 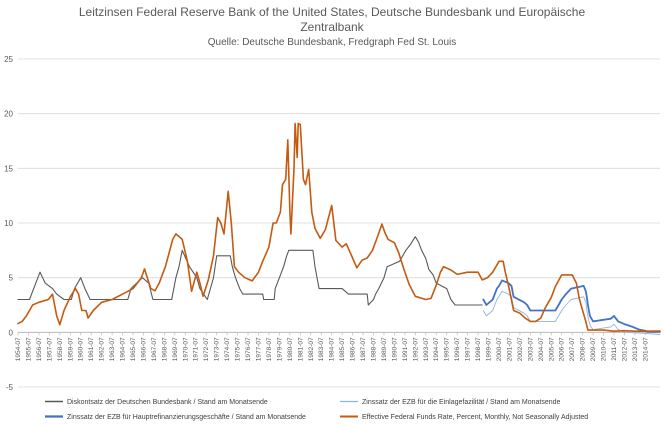 I want to click on x-tick-label: 2014-07, so click(x=645, y=349).